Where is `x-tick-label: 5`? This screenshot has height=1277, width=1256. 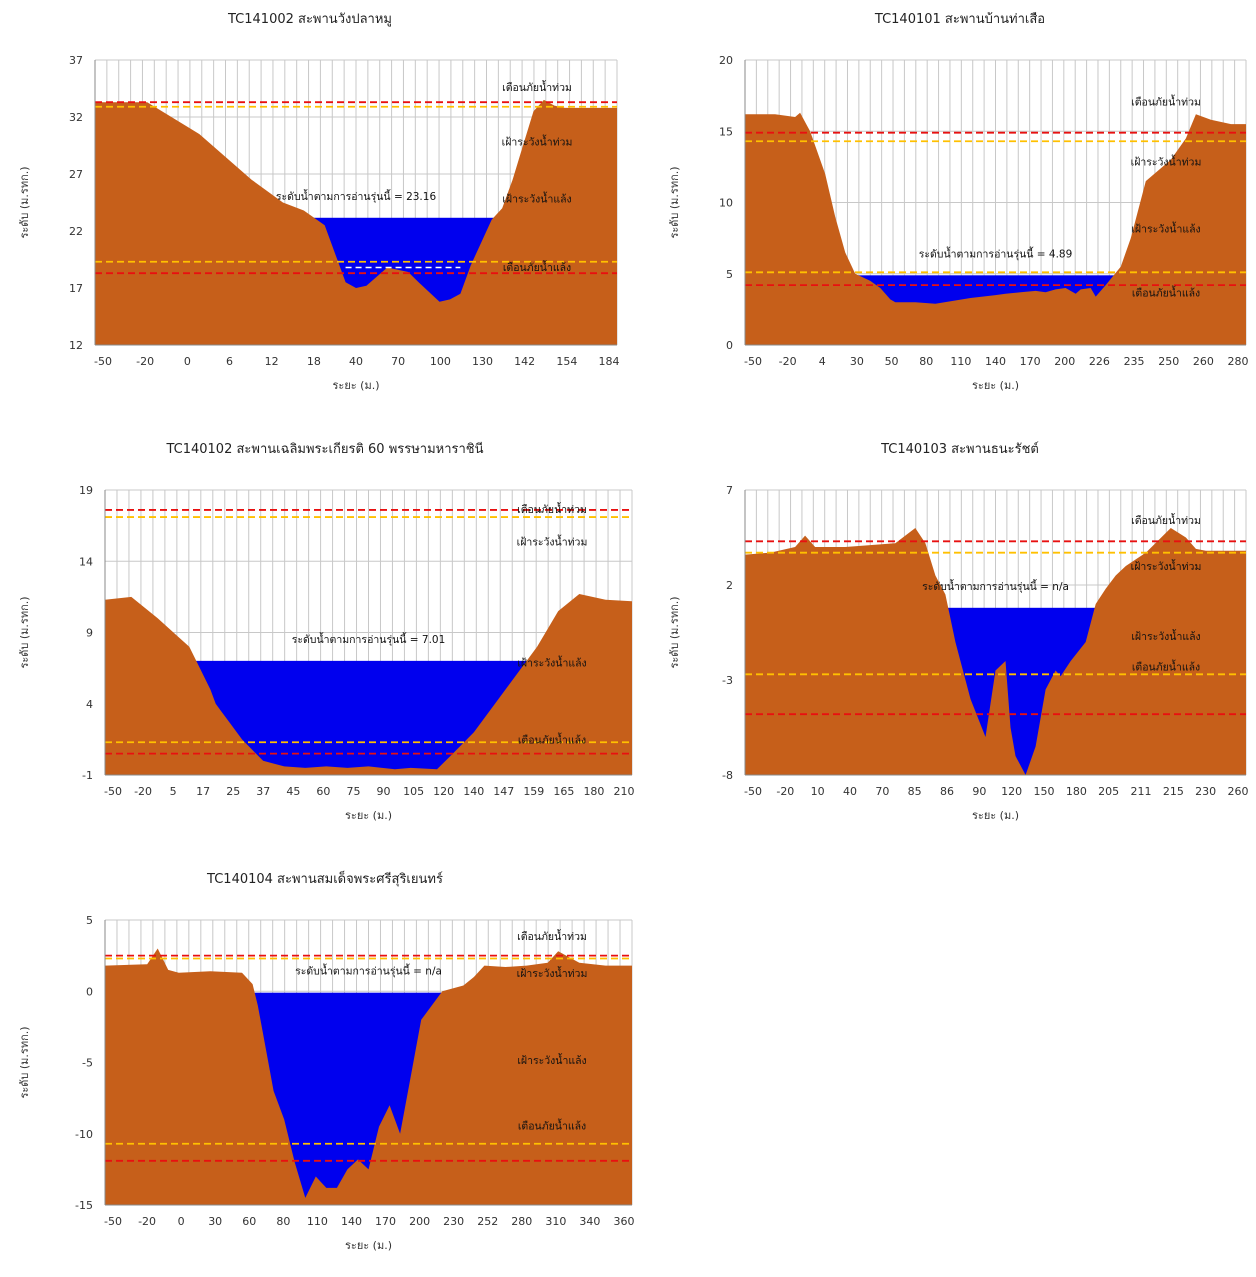
x-tick-label: 5 is located at coordinates (173, 791).